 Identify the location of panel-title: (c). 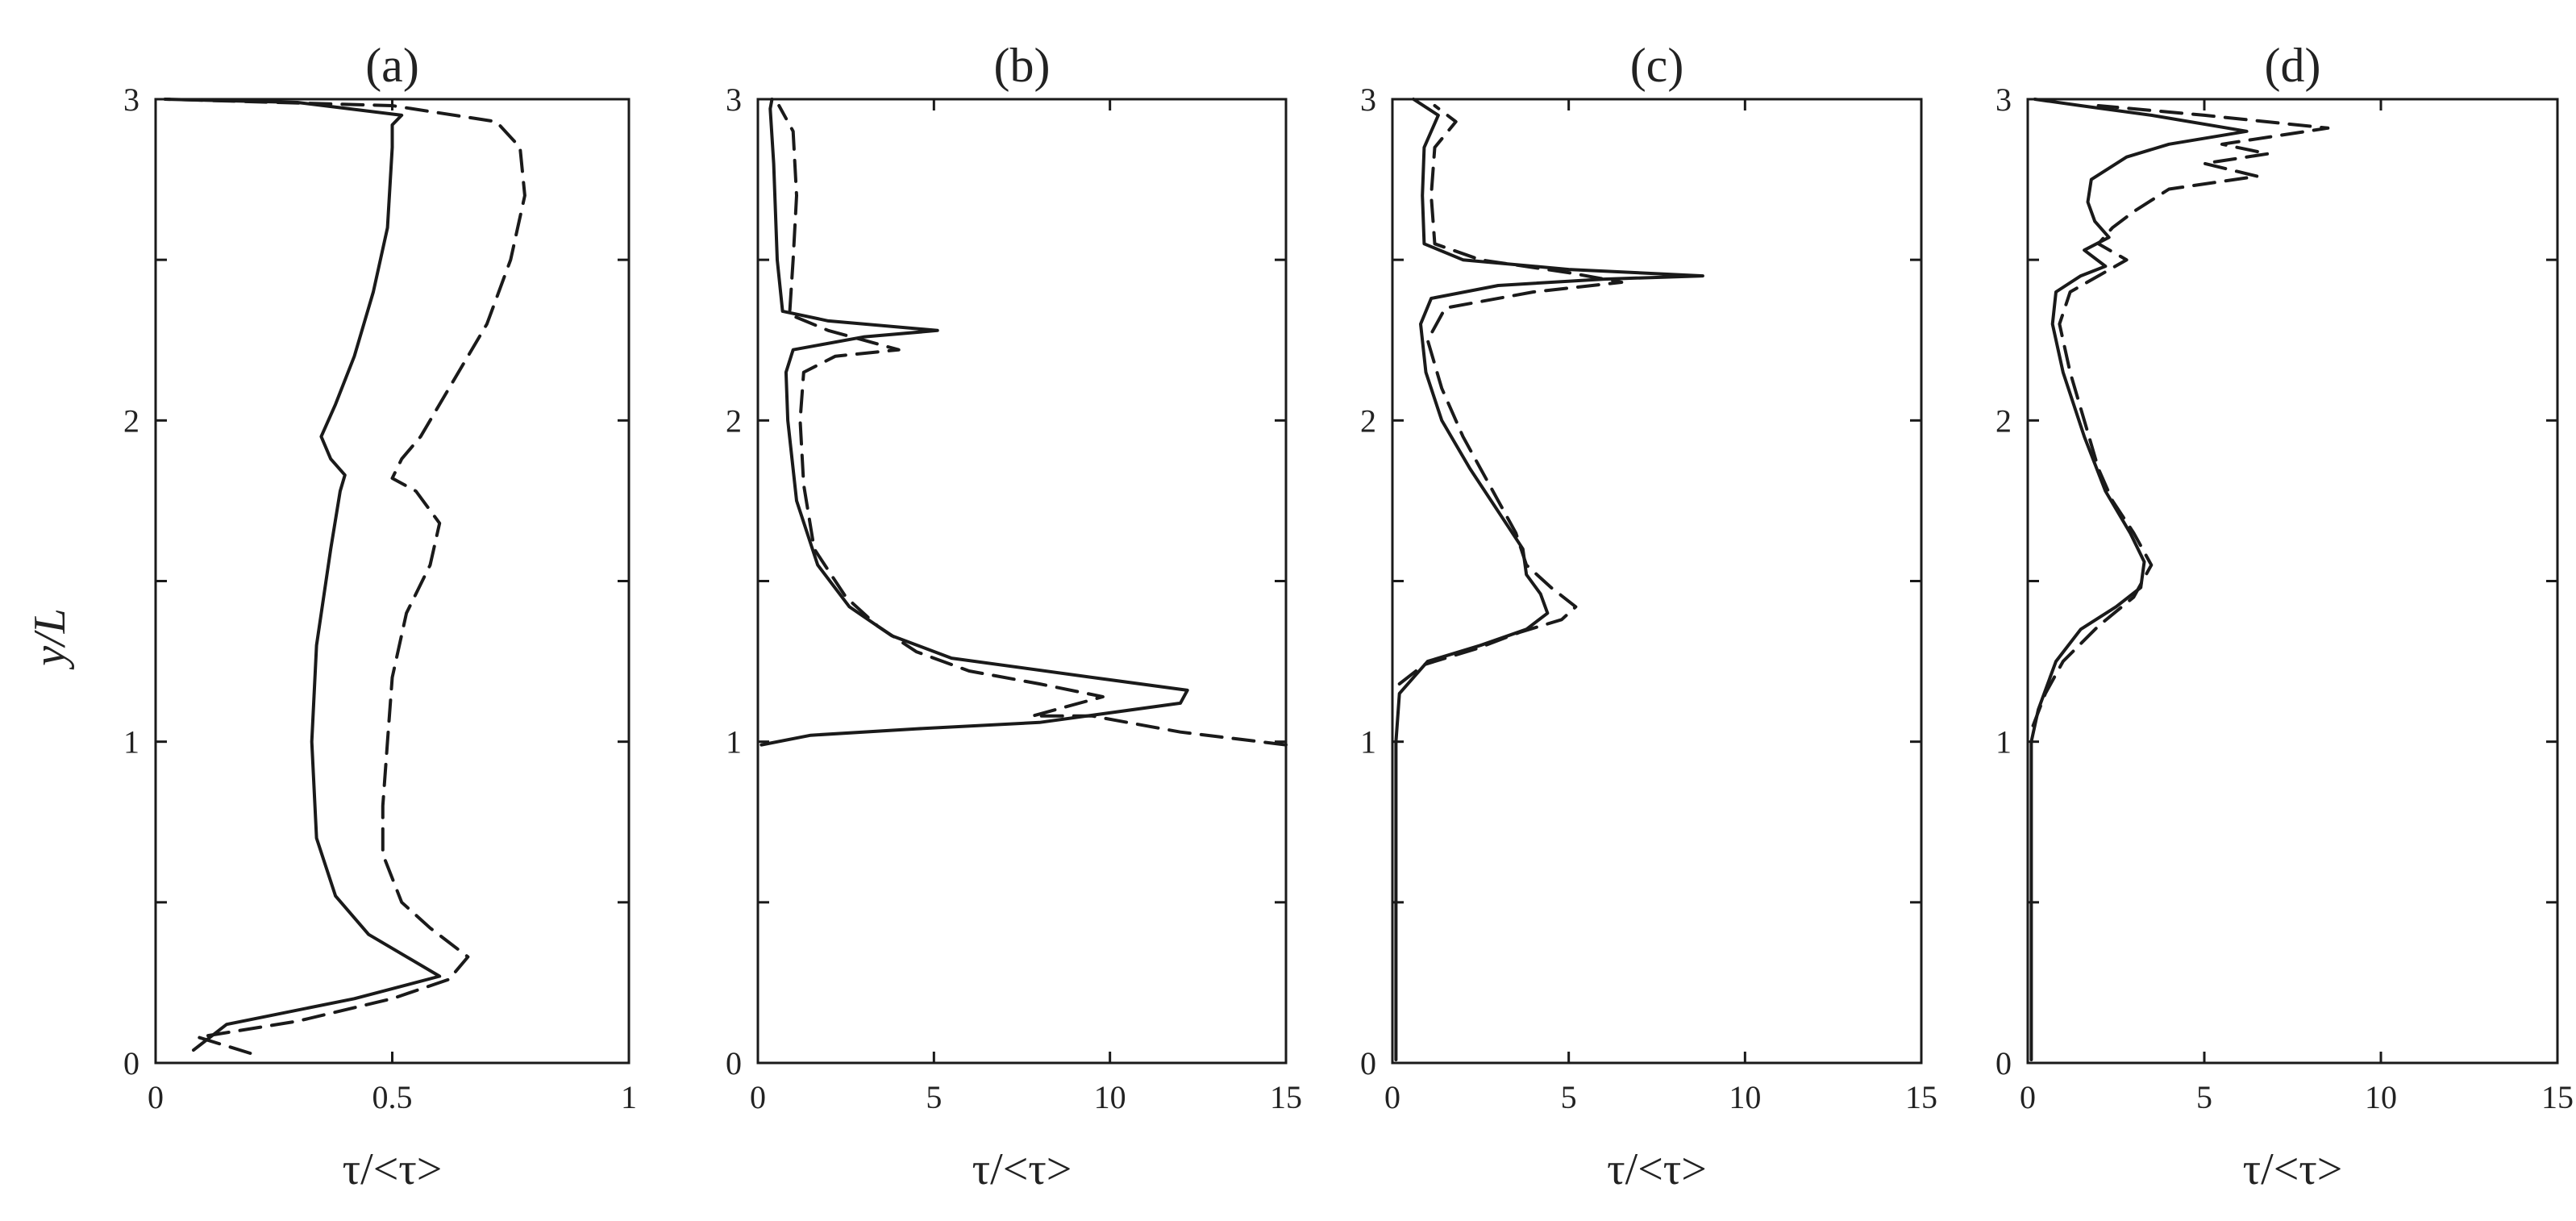
(1657, 65).